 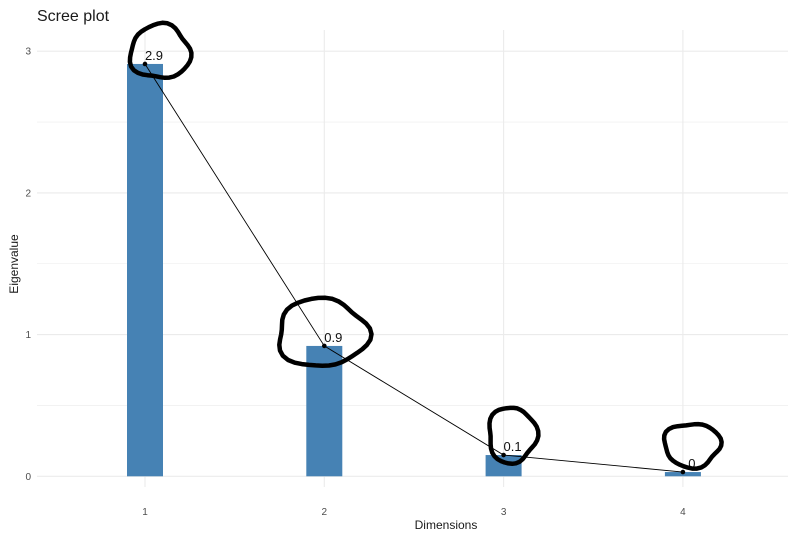 What do you see at coordinates (28, 477) in the screenshot?
I see `y-tick-label: 0` at bounding box center [28, 477].